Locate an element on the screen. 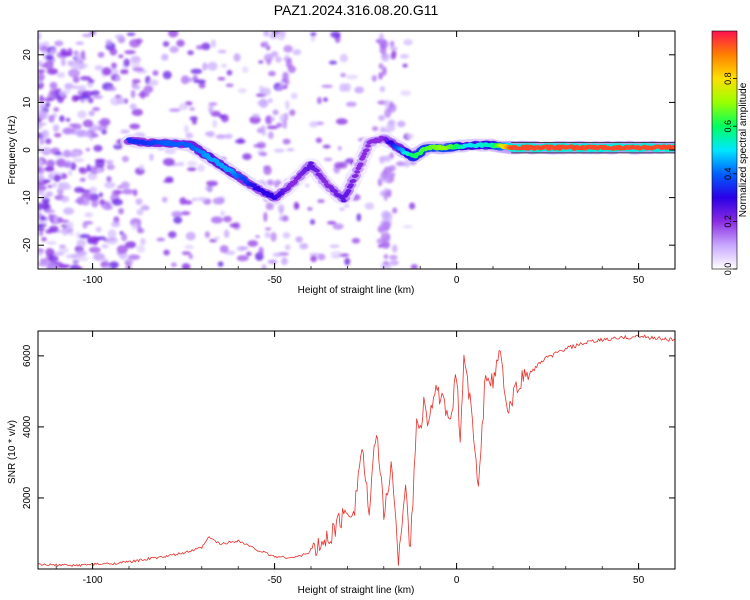  colorbar-tick-label: 0.4 is located at coordinates (728, 174).